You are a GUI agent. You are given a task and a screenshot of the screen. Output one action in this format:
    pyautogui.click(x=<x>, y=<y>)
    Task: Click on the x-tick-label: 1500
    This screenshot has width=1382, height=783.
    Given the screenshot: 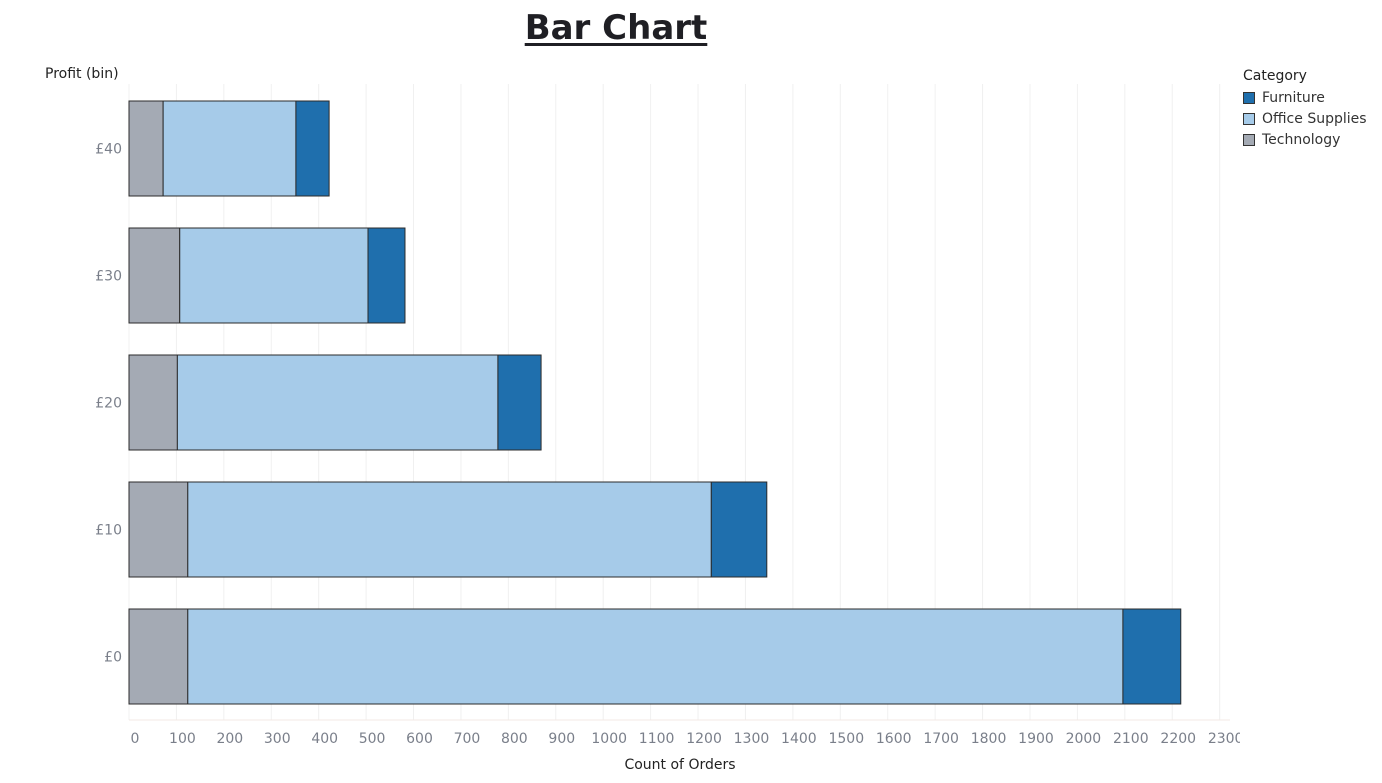 What is the action you would take?
    pyautogui.click(x=846, y=739)
    